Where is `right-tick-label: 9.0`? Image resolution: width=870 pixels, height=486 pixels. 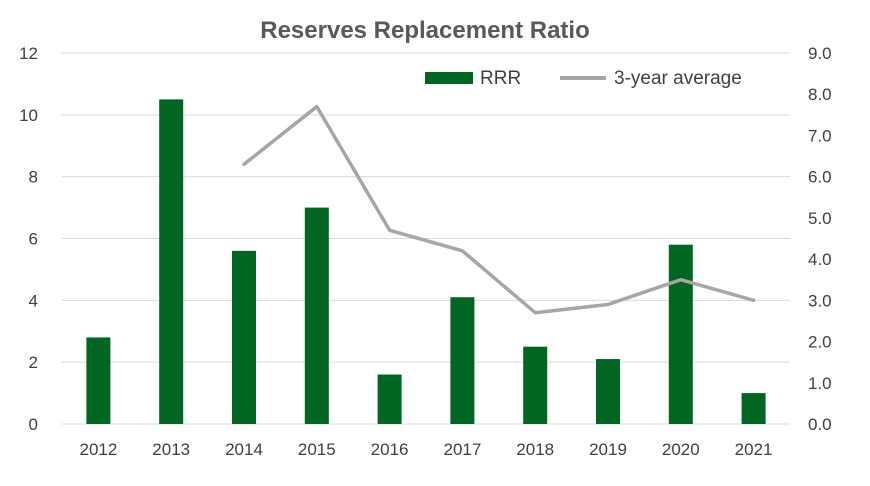 right-tick-label: 9.0 is located at coordinates (820, 53).